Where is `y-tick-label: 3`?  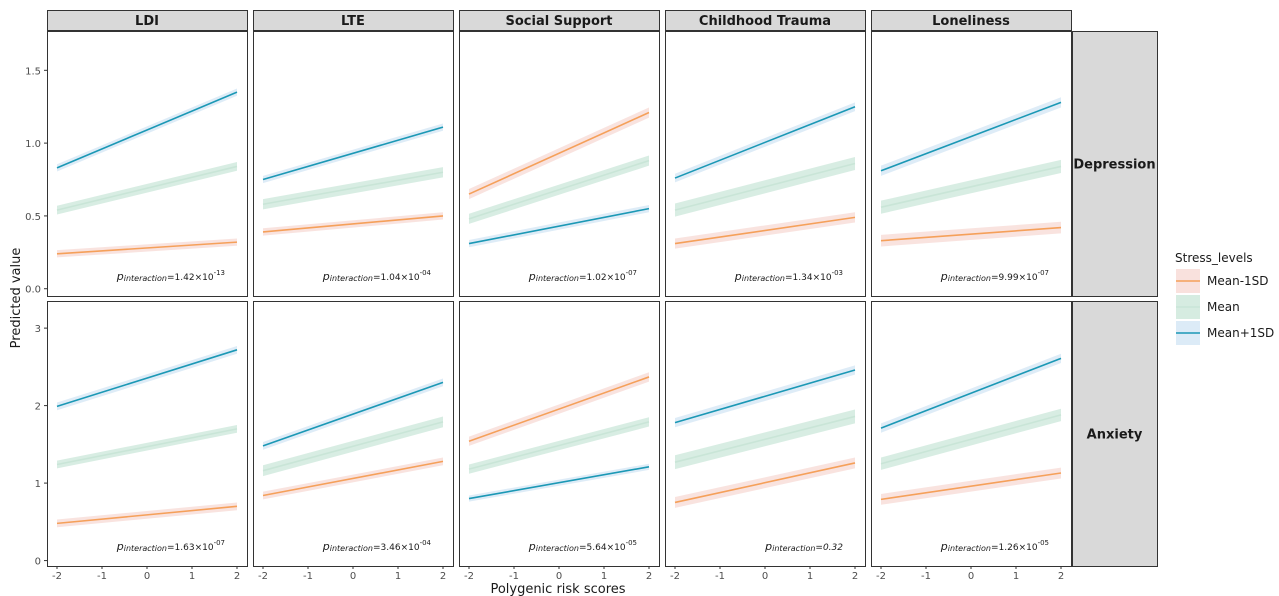 y-tick-label: 3 is located at coordinates (38, 329).